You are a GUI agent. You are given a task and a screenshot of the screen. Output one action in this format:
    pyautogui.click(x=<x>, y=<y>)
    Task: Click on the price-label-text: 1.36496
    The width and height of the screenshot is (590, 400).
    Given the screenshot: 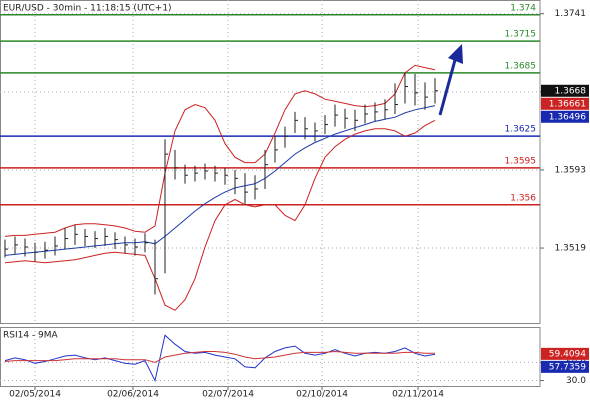 What is the action you would take?
    pyautogui.click(x=567, y=117)
    